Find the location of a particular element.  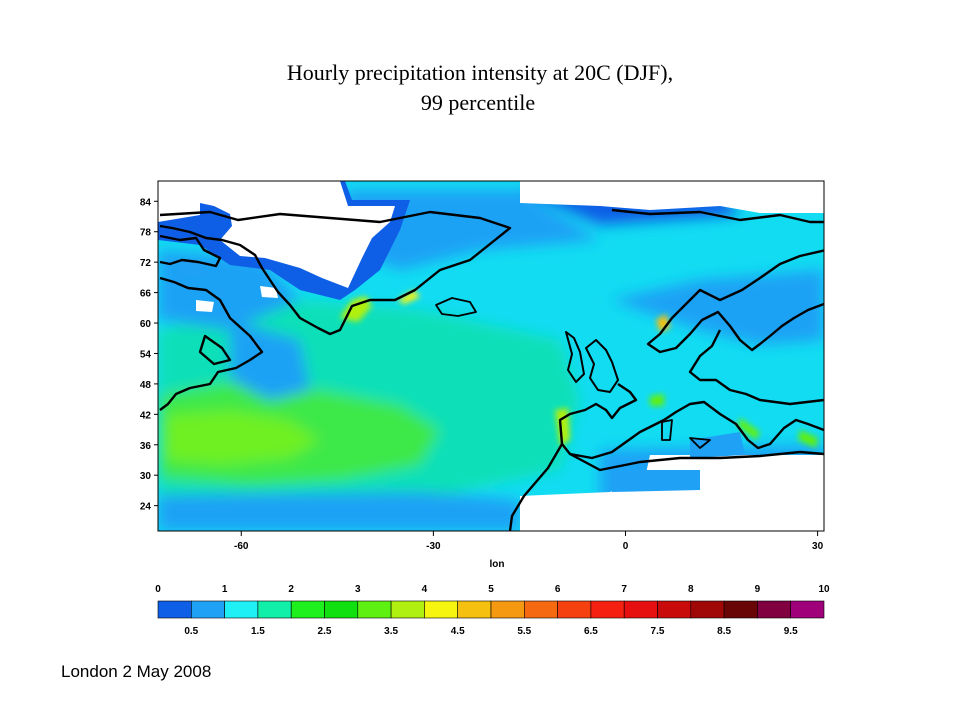

longitude-axis: -60 -30 0 30 is located at coordinates (529, 541).